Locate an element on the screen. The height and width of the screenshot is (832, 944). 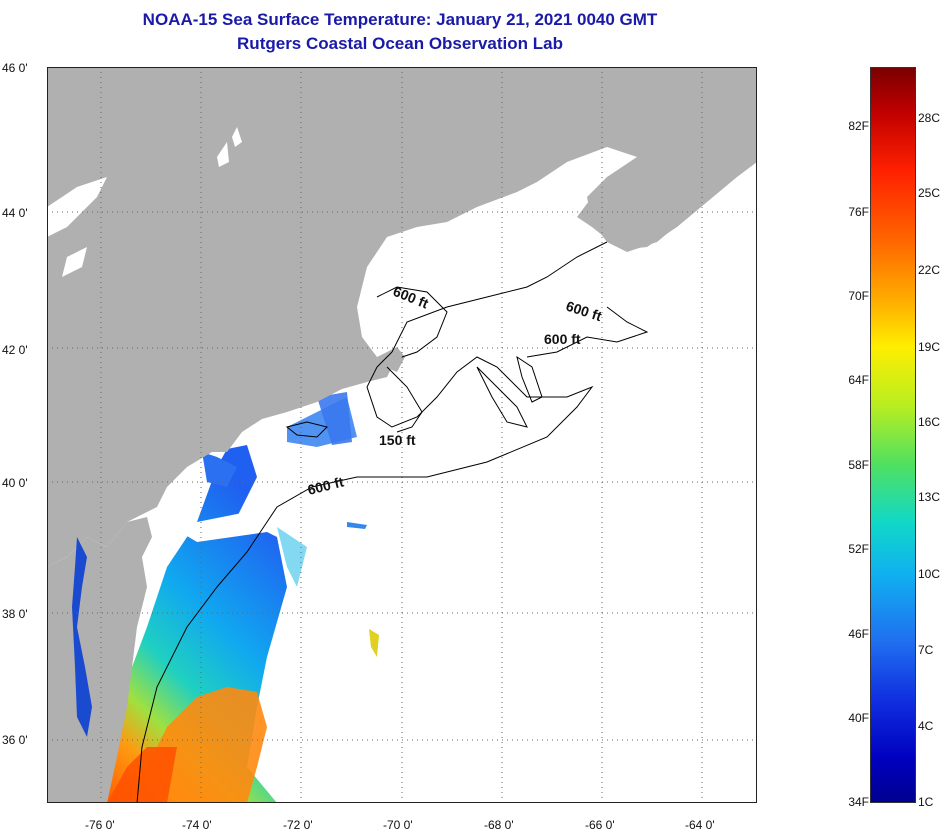
lat-label-38: 38 0' is located at coordinates (15, 614).